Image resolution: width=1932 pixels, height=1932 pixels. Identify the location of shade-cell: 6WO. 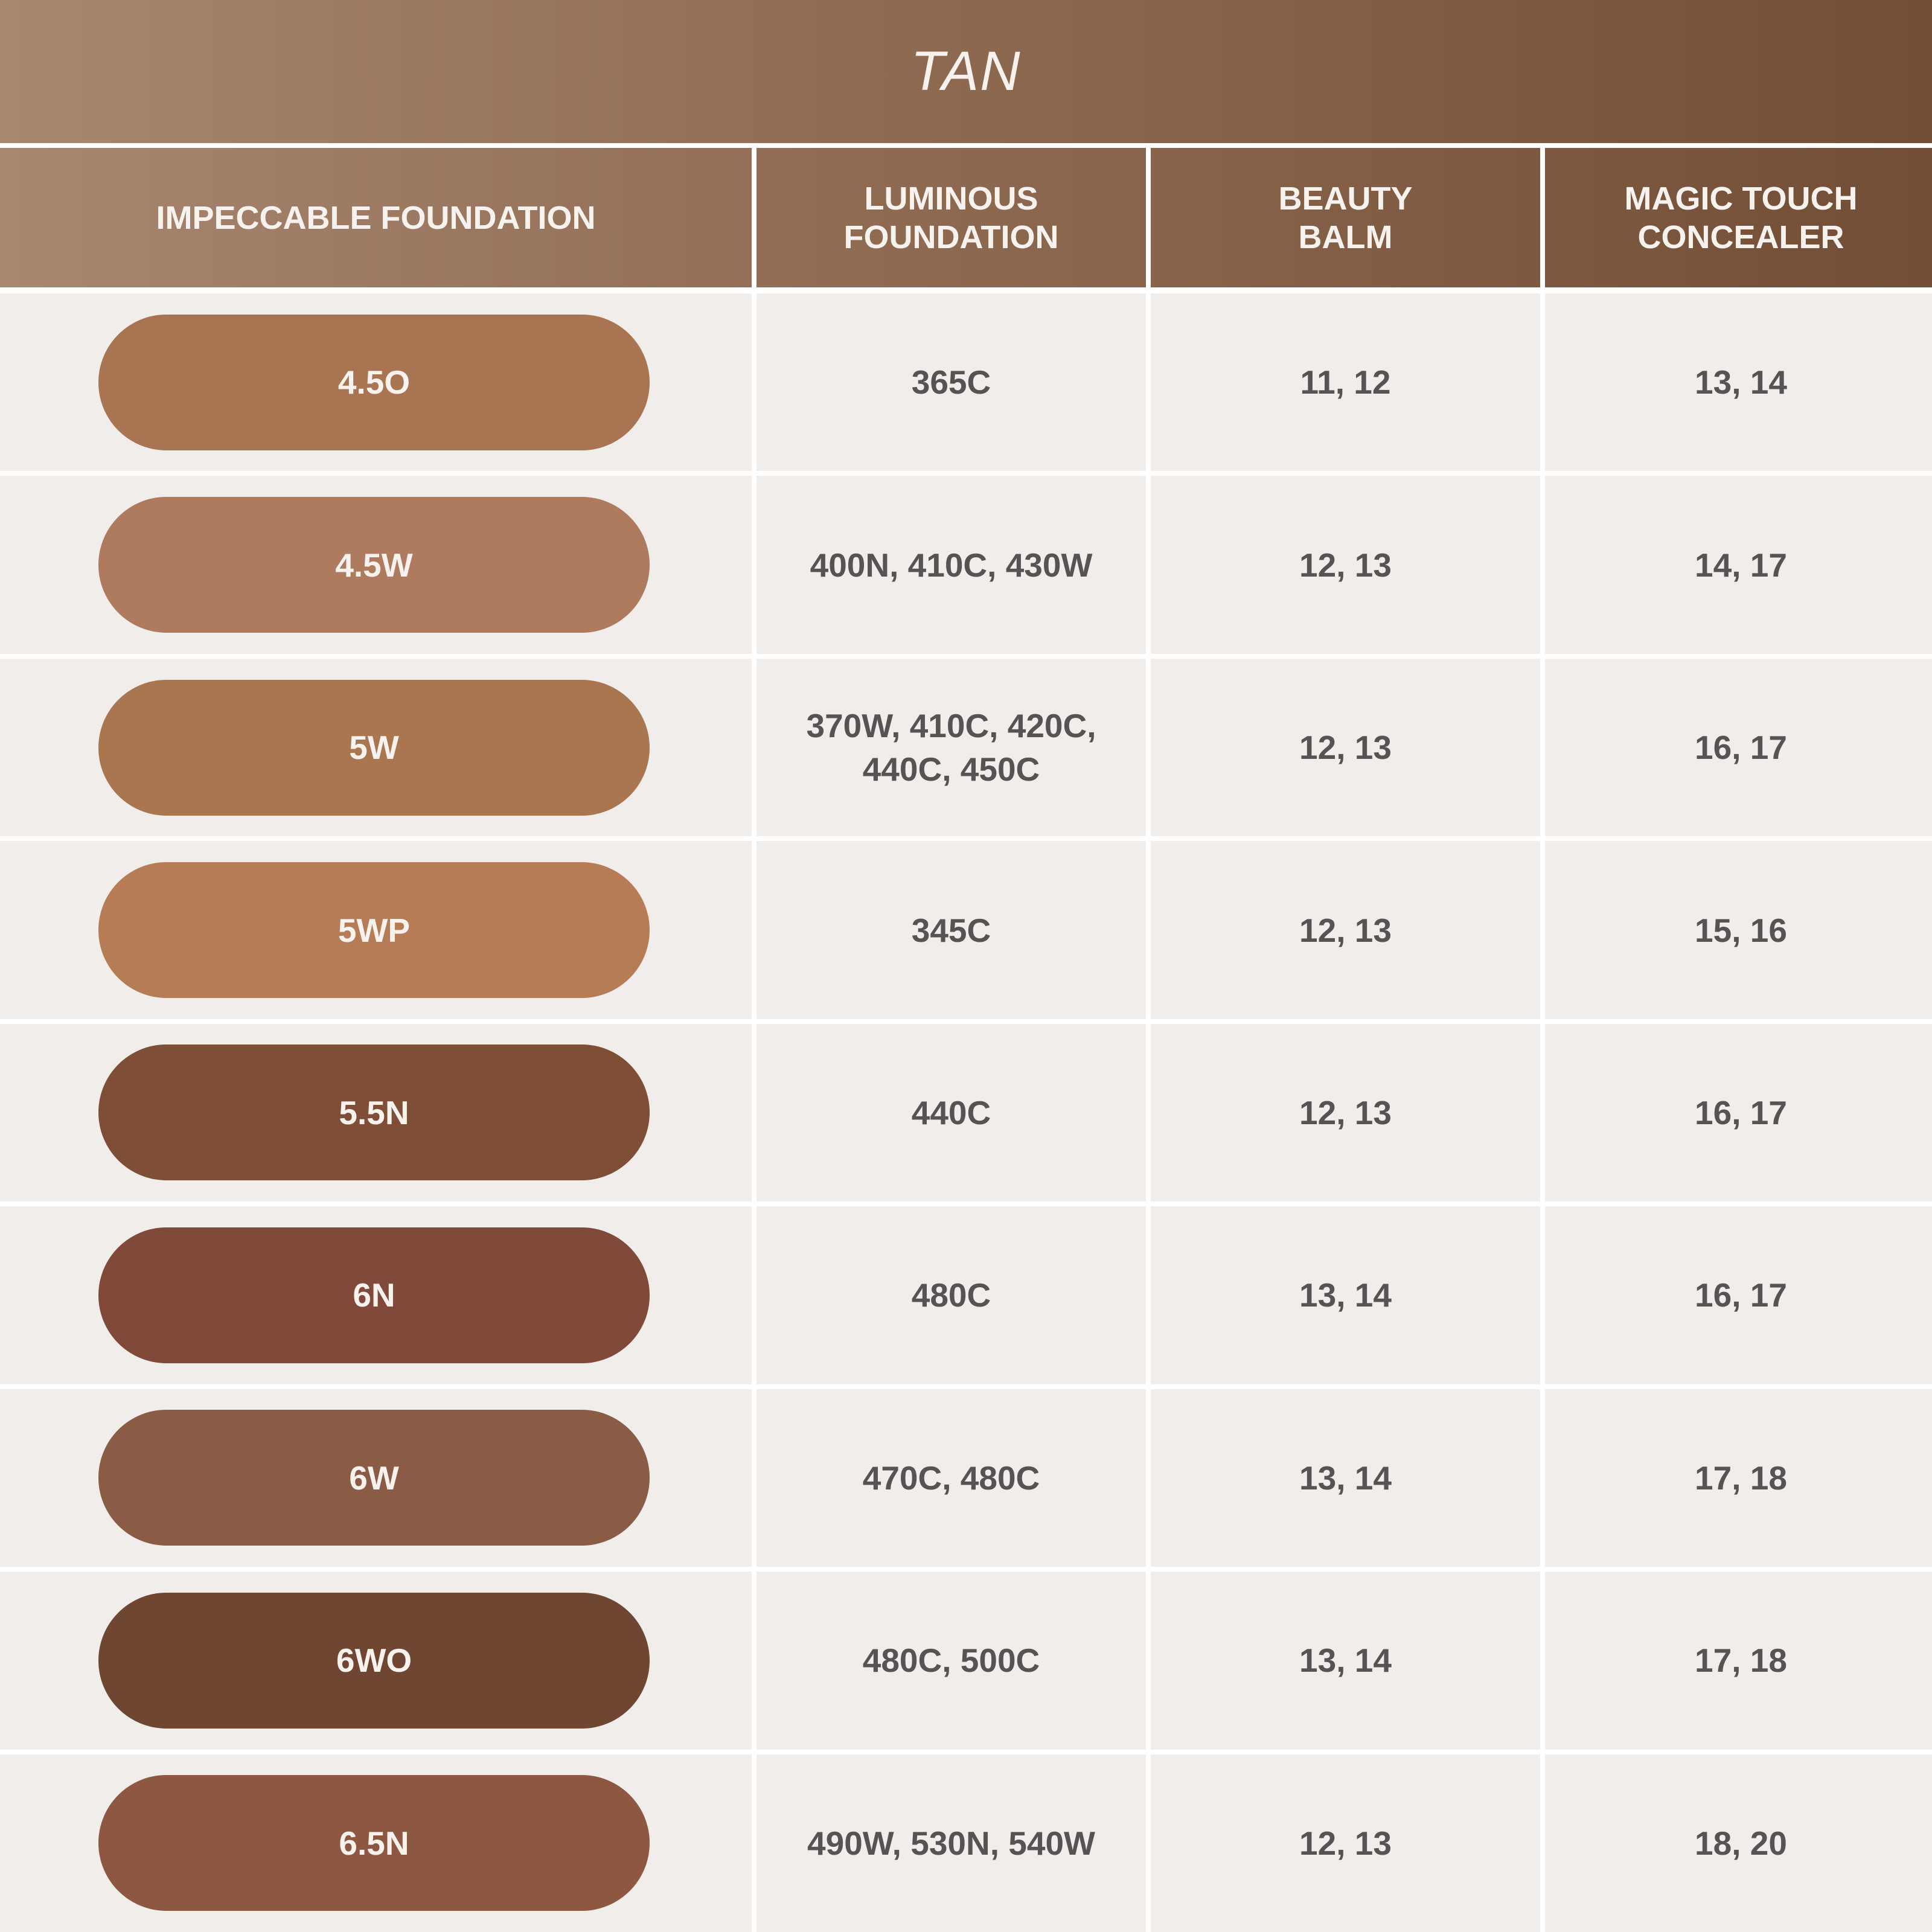
(376, 1661).